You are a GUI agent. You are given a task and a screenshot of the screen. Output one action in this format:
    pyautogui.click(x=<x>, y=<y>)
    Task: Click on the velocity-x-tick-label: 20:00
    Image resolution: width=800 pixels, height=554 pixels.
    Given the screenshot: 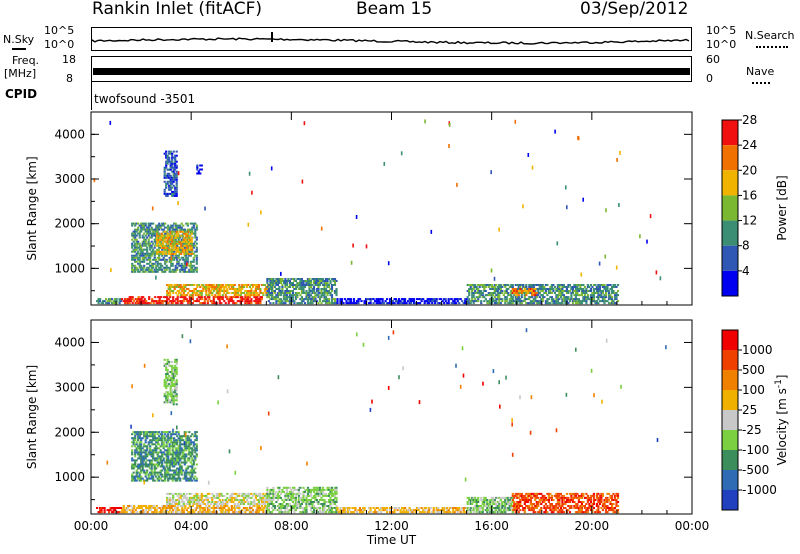 What is the action you would take?
    pyautogui.click(x=592, y=526)
    